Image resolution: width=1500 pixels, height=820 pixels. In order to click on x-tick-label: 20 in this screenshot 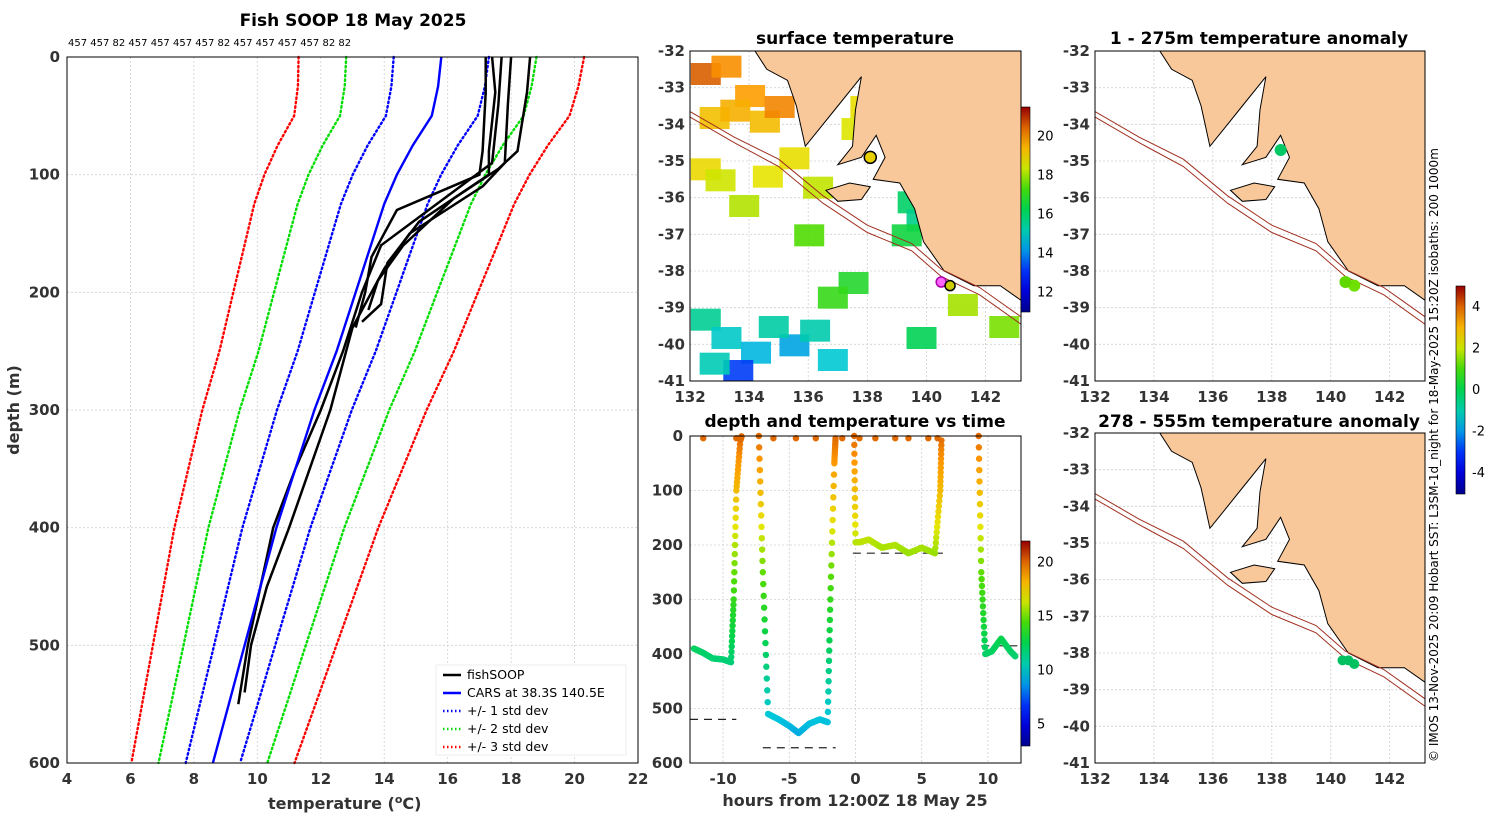, I will do `click(574, 779)`.